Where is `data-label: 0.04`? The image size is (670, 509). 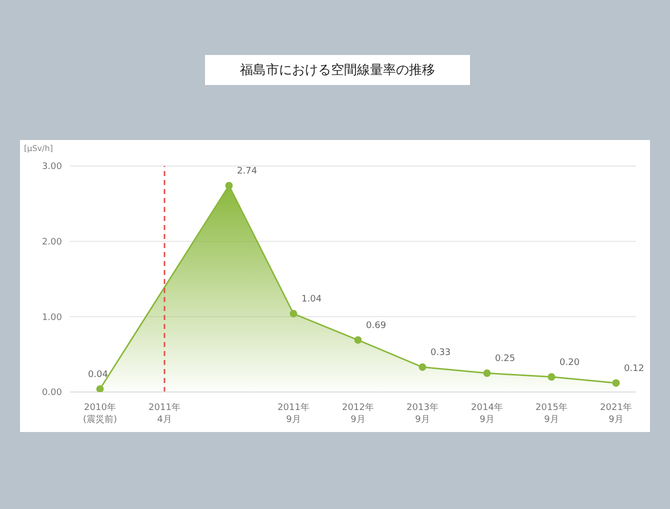 data-label: 0.04 is located at coordinates (98, 375).